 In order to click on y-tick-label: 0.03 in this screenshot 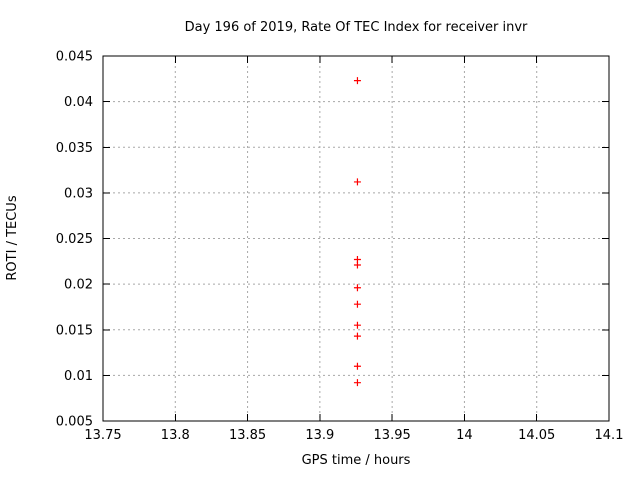, I will do `click(78, 193)`.